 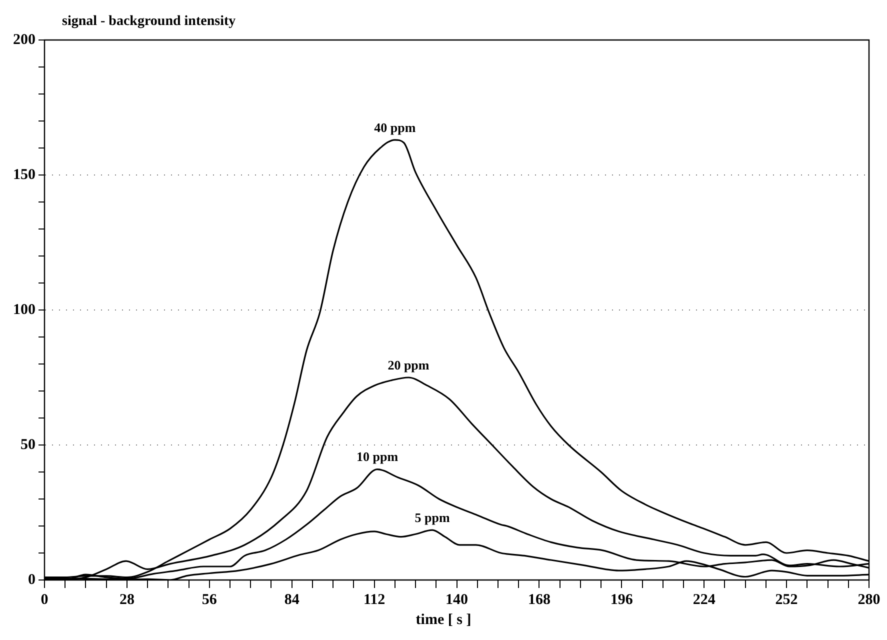 I want to click on x-tick-label: 140, so click(x=457, y=600).